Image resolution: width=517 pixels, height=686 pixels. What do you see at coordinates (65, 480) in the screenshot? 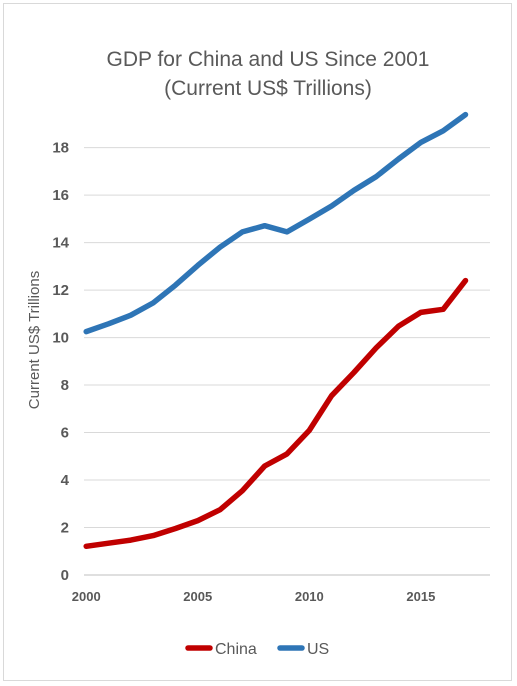
I see `y-tick-label: 4` at bounding box center [65, 480].